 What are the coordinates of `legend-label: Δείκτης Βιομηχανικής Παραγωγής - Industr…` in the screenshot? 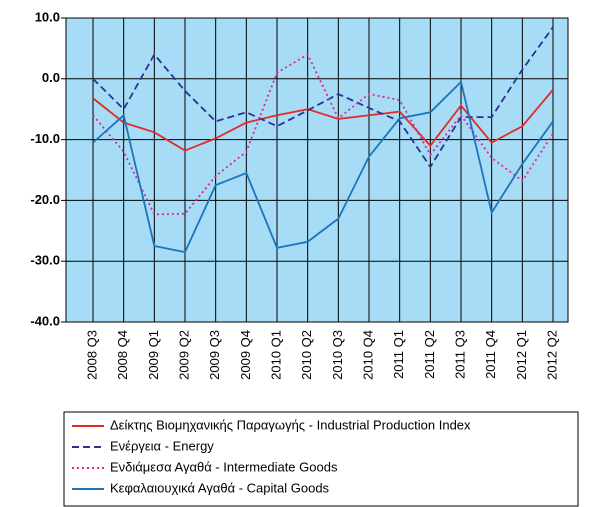 It's located at (290, 424).